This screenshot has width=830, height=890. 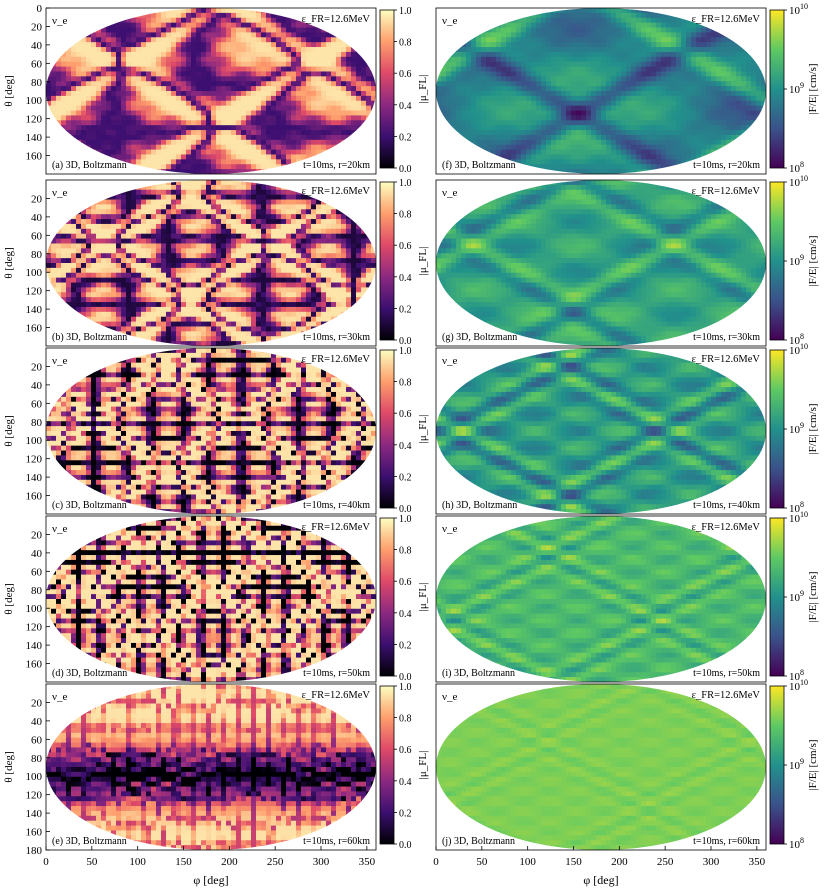 I want to click on time-radius-label: t=10ms, r=20km, so click(x=726, y=165).